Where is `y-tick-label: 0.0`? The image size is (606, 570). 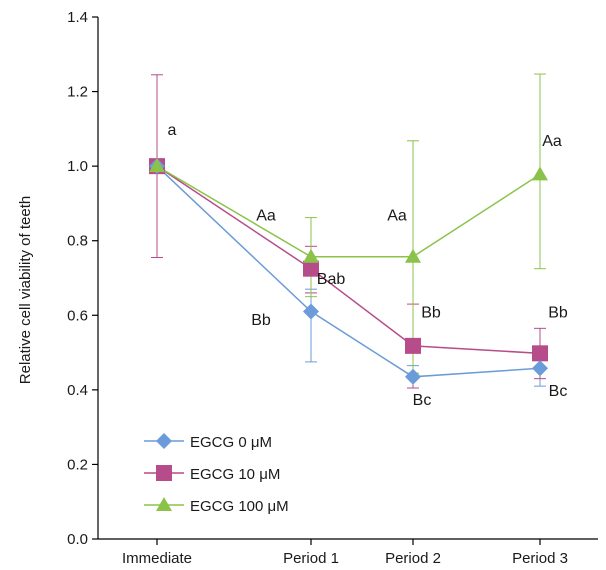
y-tick-label: 0.0 is located at coordinates (77, 539).